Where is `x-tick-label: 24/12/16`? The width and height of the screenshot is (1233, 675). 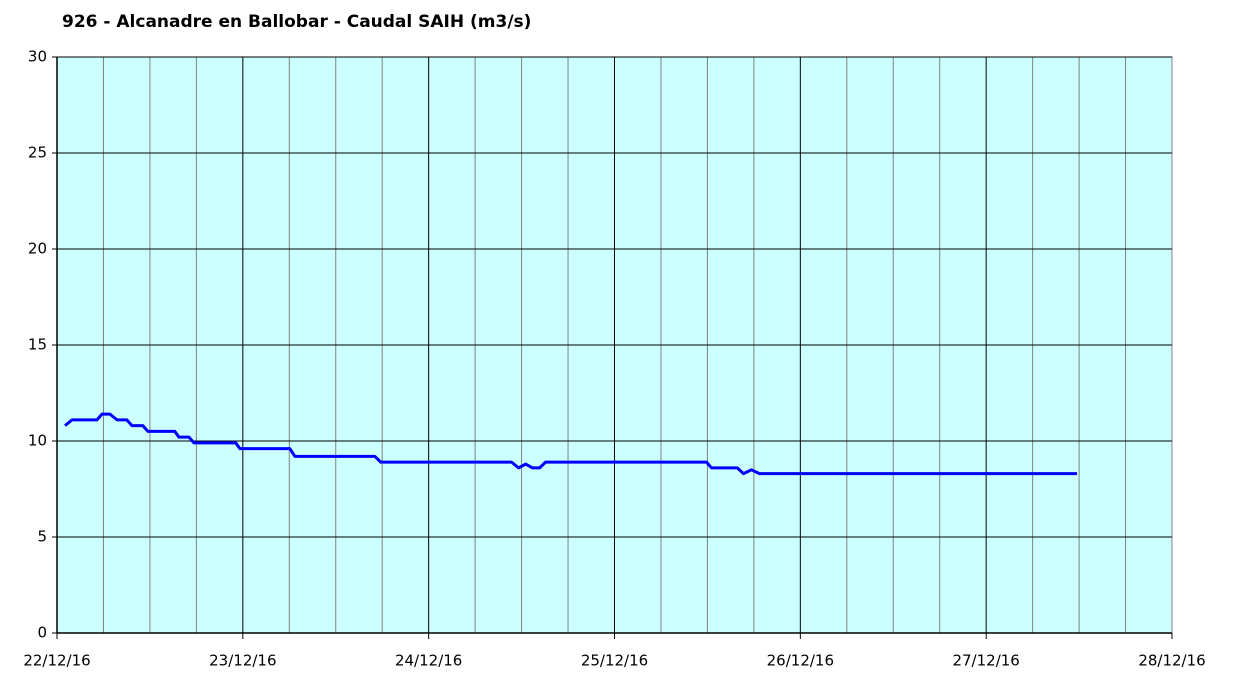 x-tick-label: 24/12/16 is located at coordinates (428, 661).